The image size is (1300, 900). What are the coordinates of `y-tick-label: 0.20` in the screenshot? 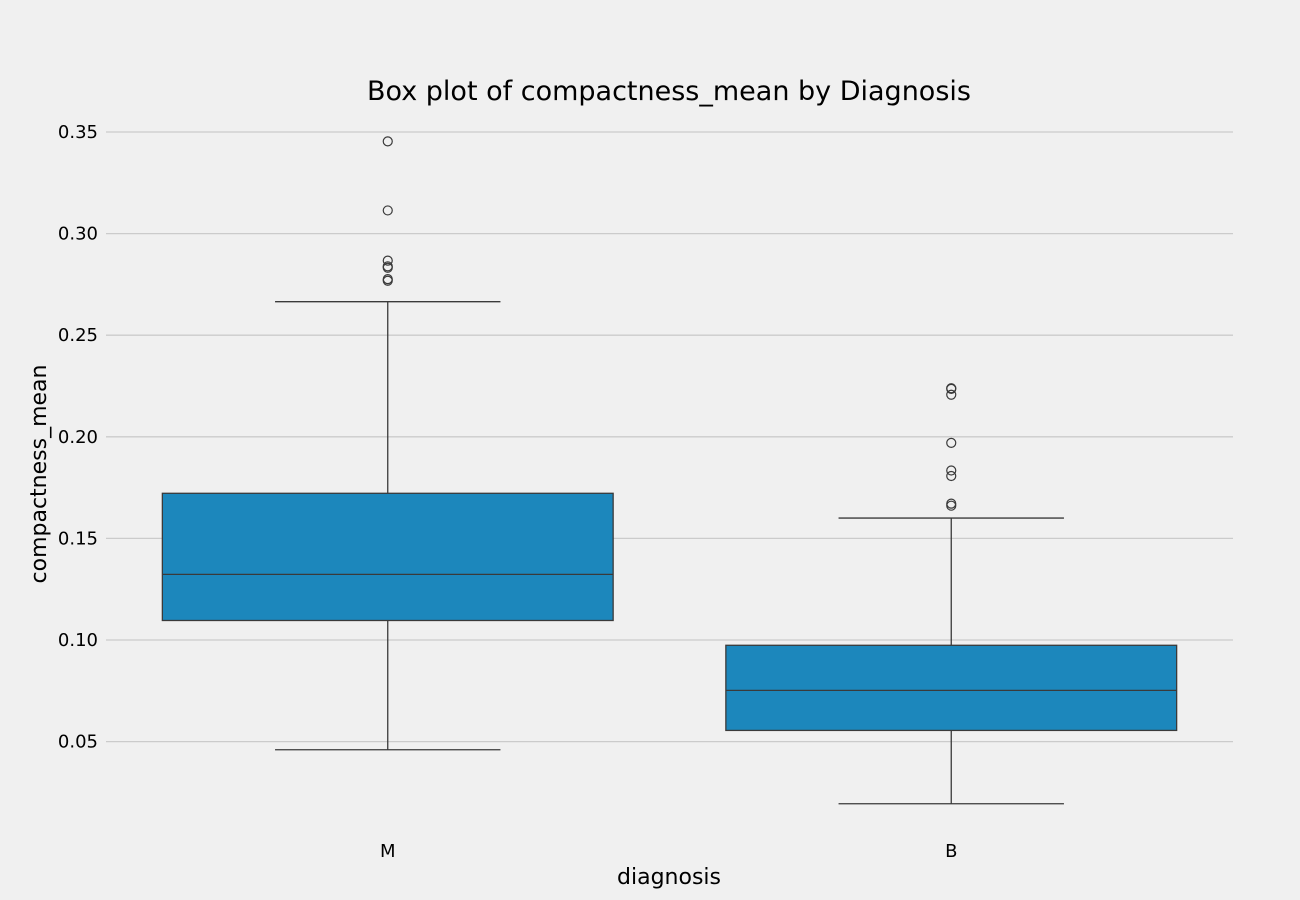 It's located at (78, 437).